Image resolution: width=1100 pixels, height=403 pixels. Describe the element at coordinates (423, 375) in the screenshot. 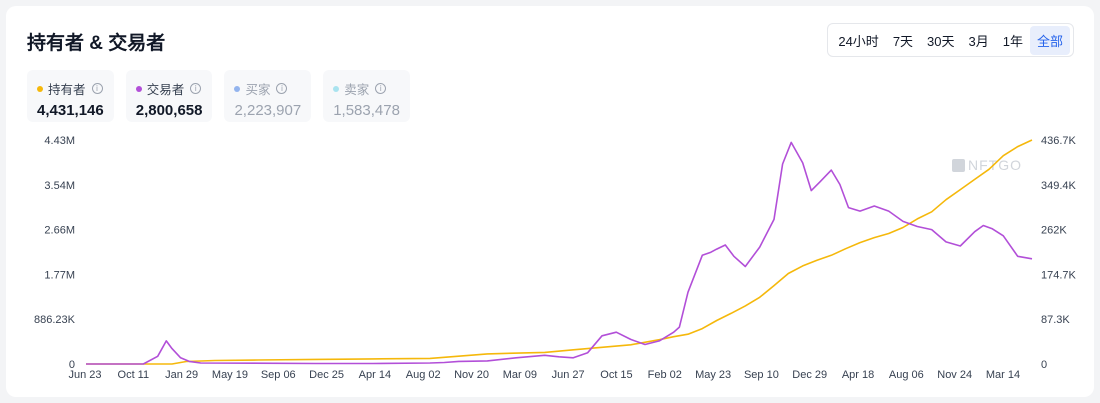

I see `x-tick-label: Aug 02` at that location.